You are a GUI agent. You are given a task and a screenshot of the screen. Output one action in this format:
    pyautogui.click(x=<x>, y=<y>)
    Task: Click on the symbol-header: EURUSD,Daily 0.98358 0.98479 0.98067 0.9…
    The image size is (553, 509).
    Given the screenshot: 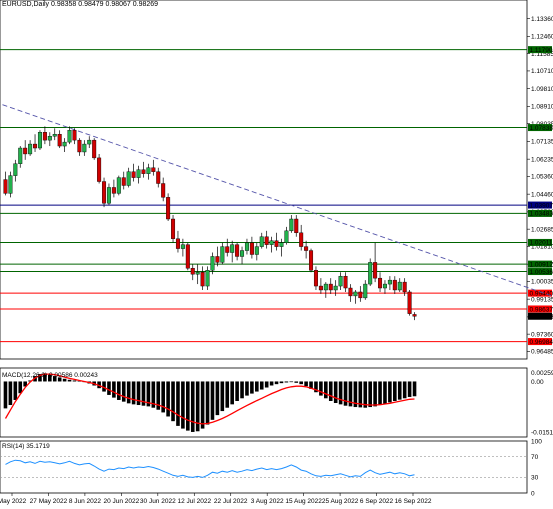 What is the action you would take?
    pyautogui.click(x=80, y=4)
    